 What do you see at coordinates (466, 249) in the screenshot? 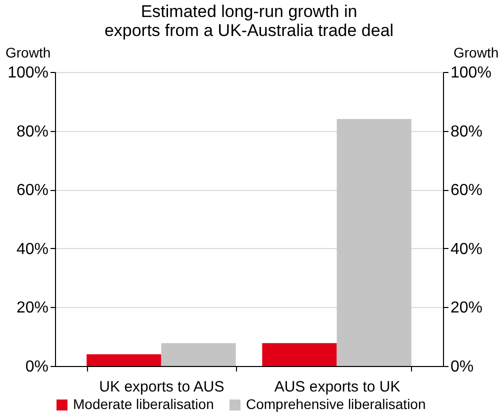
I see `y2-tick-label: 40%` at bounding box center [466, 249].